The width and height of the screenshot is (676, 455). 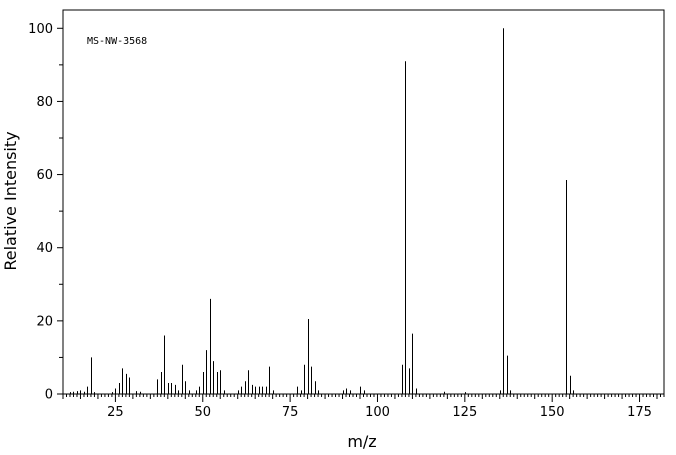 I want to click on y-tick-label: 20, so click(x=44, y=321).